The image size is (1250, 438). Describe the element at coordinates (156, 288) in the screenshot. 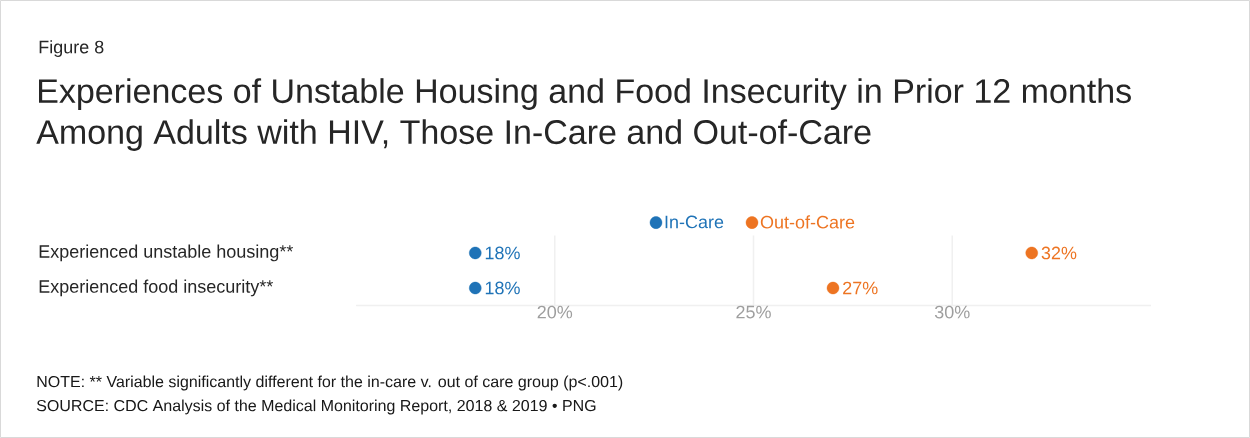

I see `y-tick-label: Experienced food insecurity**` at that location.